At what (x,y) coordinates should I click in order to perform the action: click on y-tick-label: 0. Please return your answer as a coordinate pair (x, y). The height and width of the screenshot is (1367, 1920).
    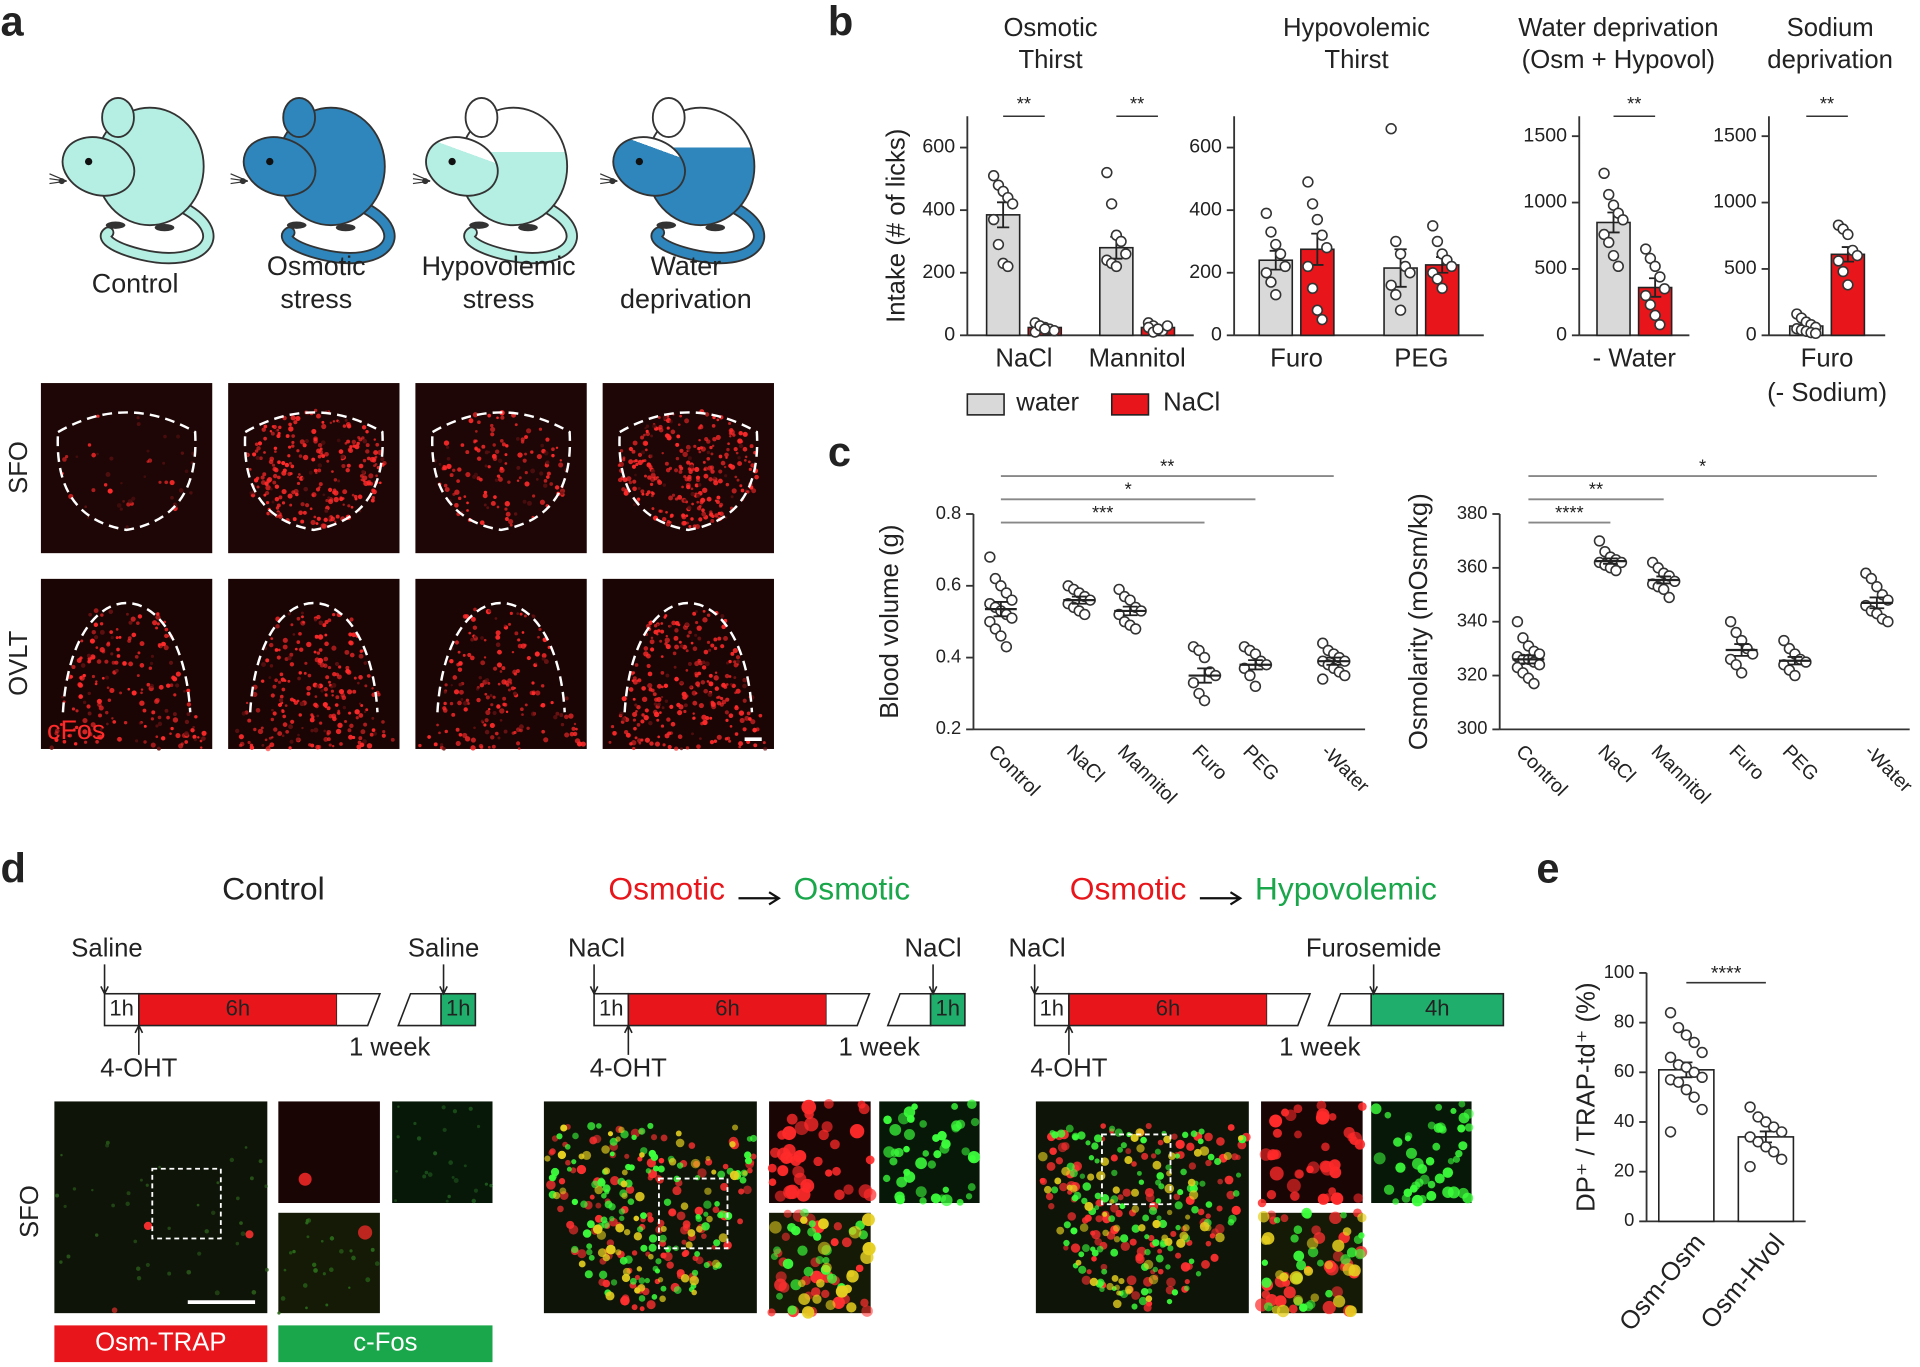
    Looking at the image, I should click on (1561, 334).